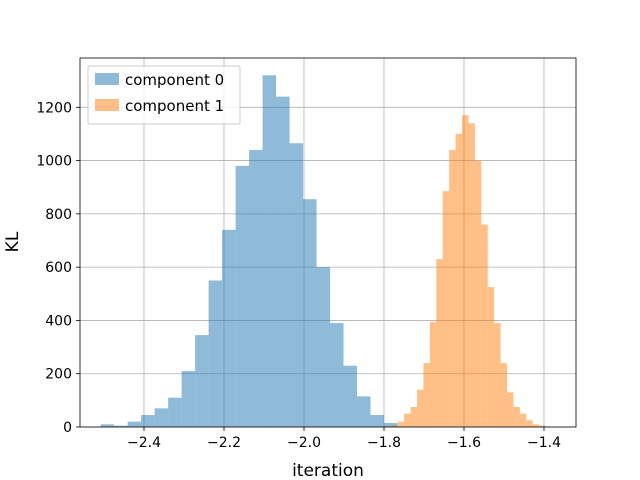  I want to click on x-axis-label: iteration, so click(328, 470).